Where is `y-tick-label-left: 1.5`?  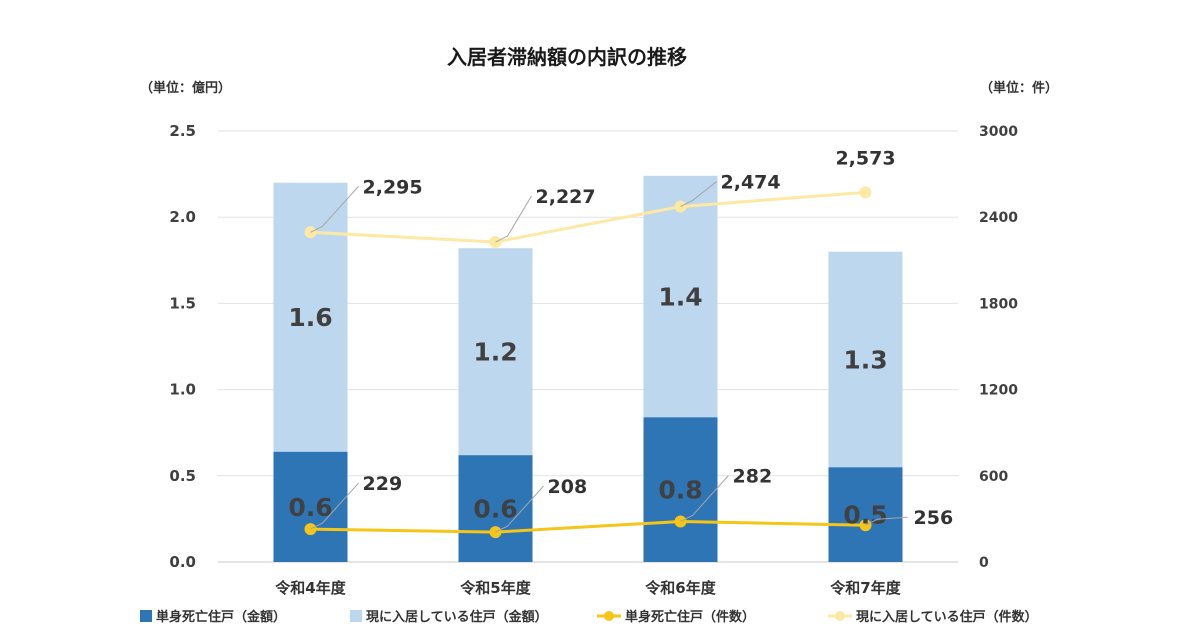 y-tick-label-left: 1.5 is located at coordinates (182, 303).